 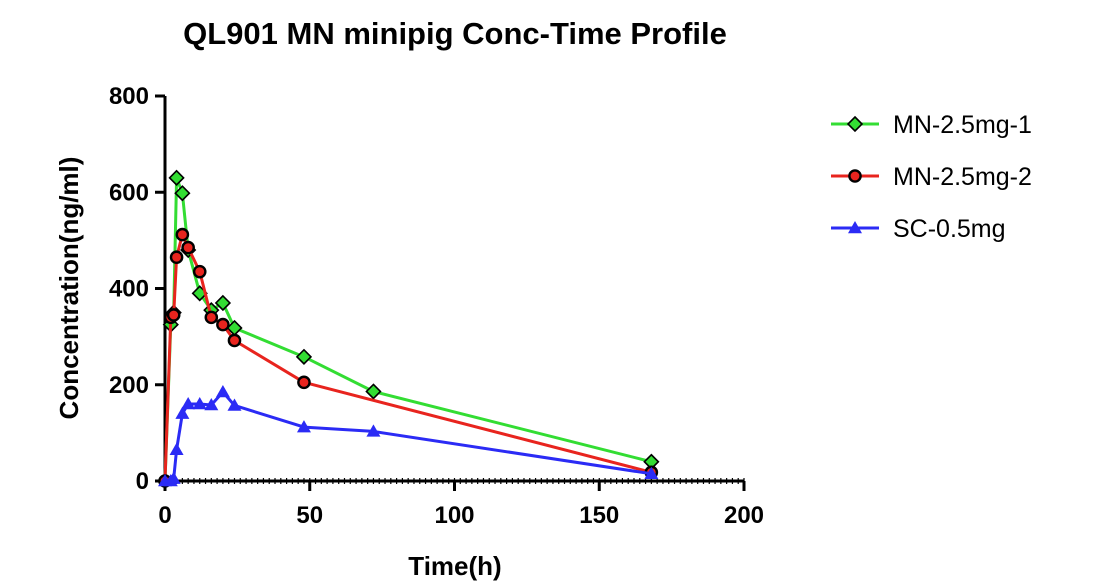 I want to click on legend-label: SC-0.5mg, so click(x=949, y=229).